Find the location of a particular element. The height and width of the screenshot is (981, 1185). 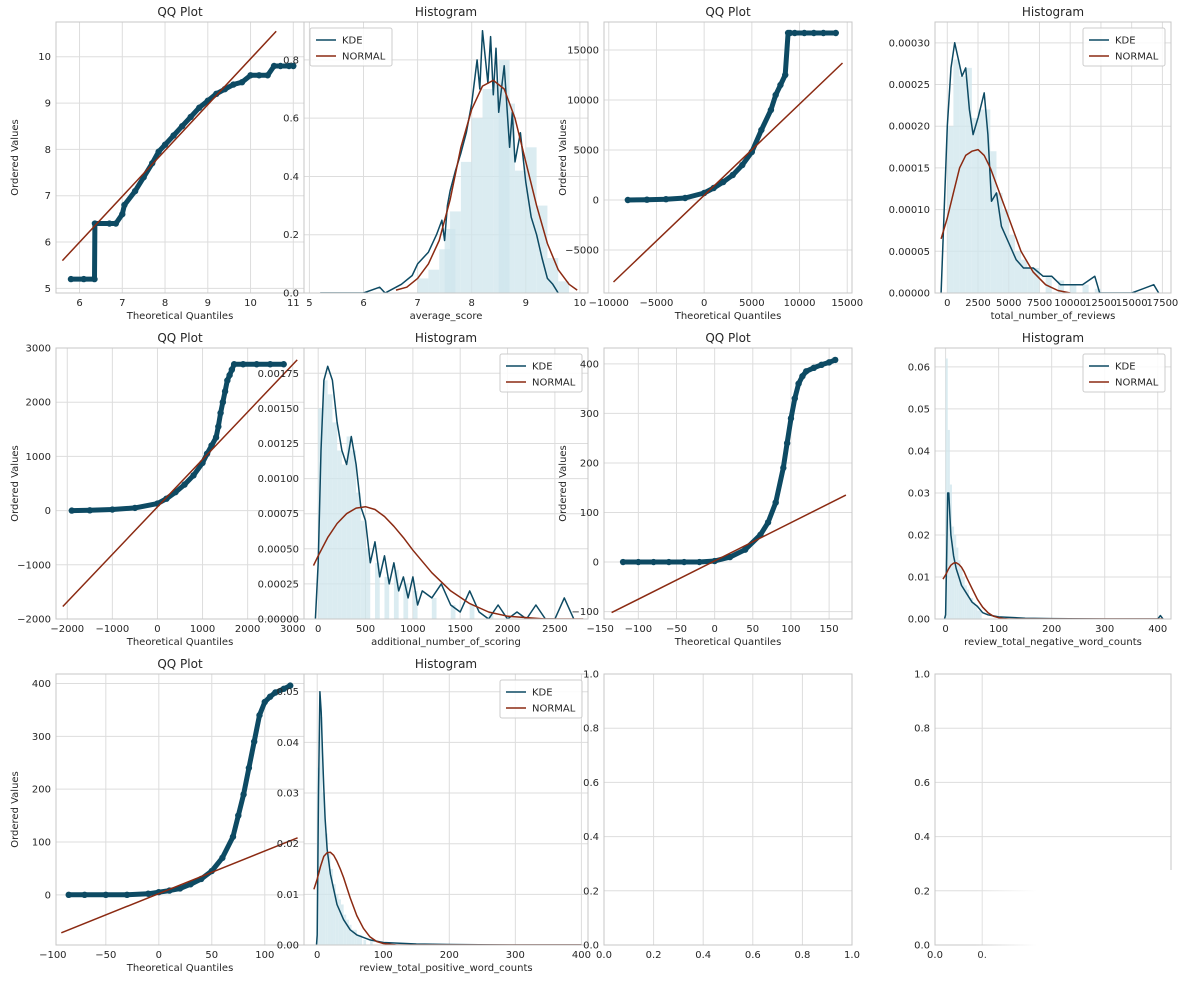

y-tick-label: 7 is located at coordinates (48, 196).